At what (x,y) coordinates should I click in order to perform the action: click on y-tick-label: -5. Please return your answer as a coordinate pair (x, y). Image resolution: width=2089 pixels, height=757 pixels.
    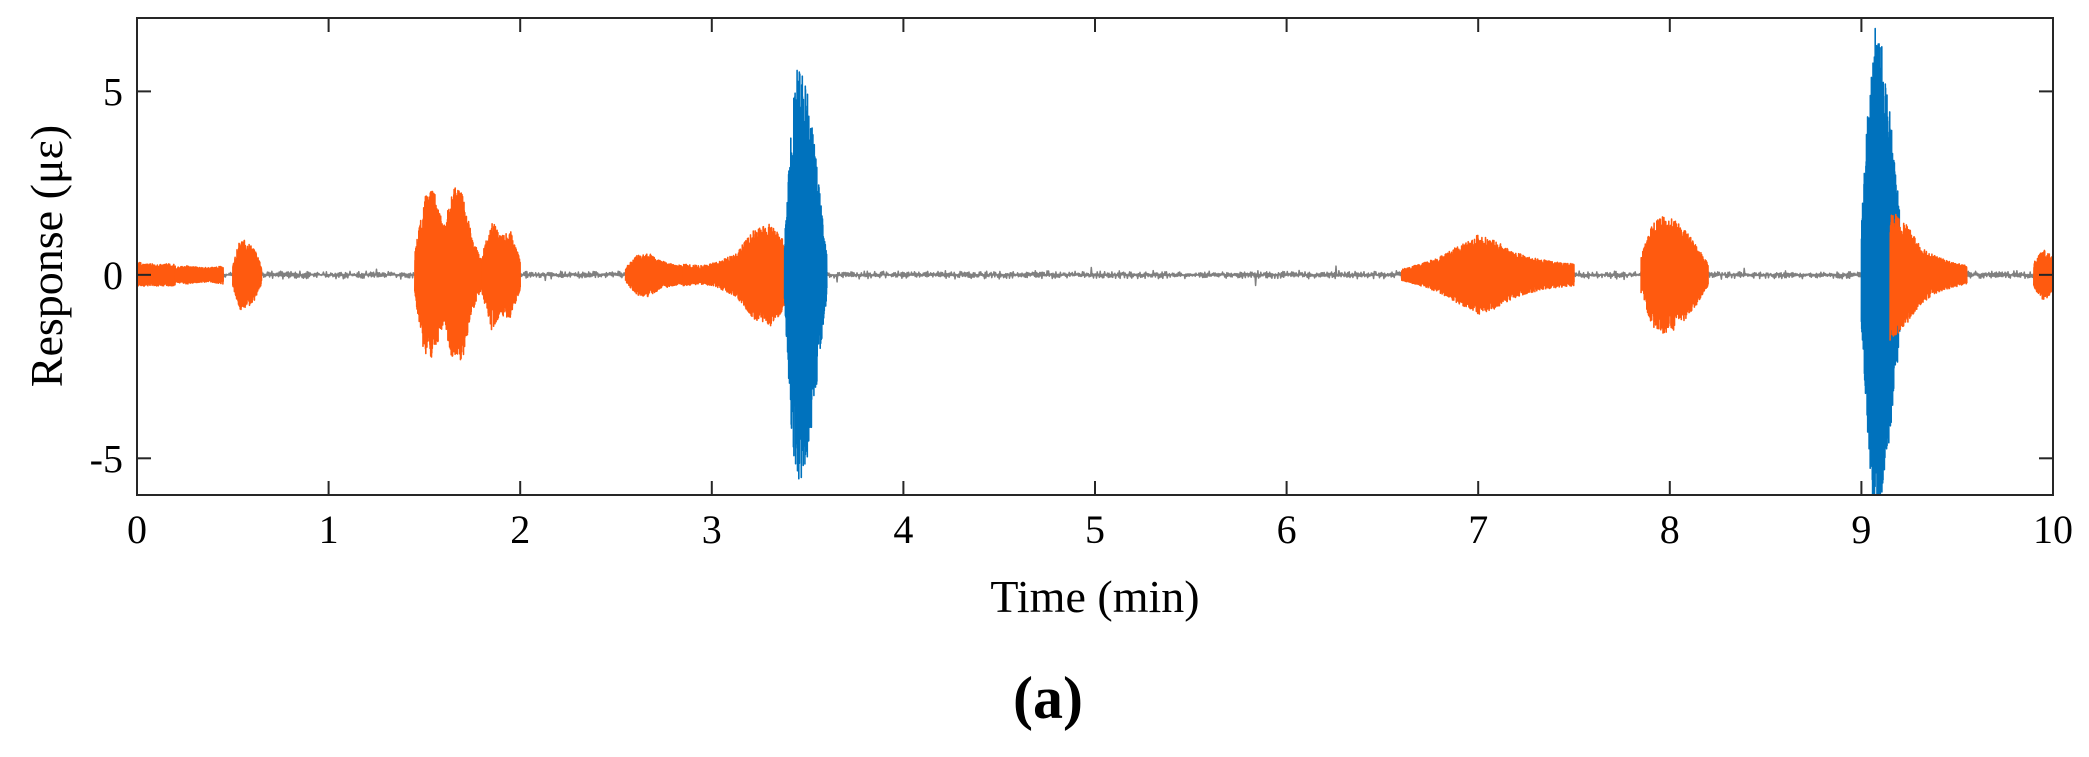
    Looking at the image, I should click on (106, 458).